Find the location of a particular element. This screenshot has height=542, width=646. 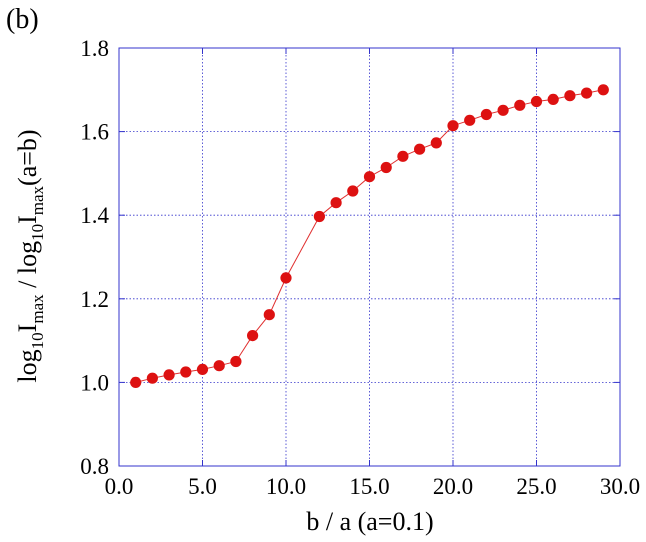

y-tick-label: 1.6 is located at coordinates (94, 132).